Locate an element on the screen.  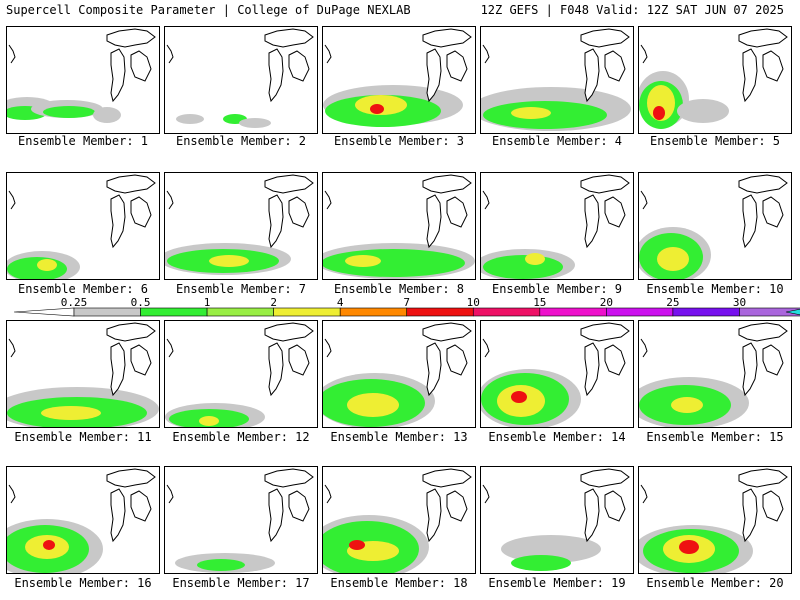
ensemble-member-label: Ensemble Member: 12 is located at coordinates (241, 437).